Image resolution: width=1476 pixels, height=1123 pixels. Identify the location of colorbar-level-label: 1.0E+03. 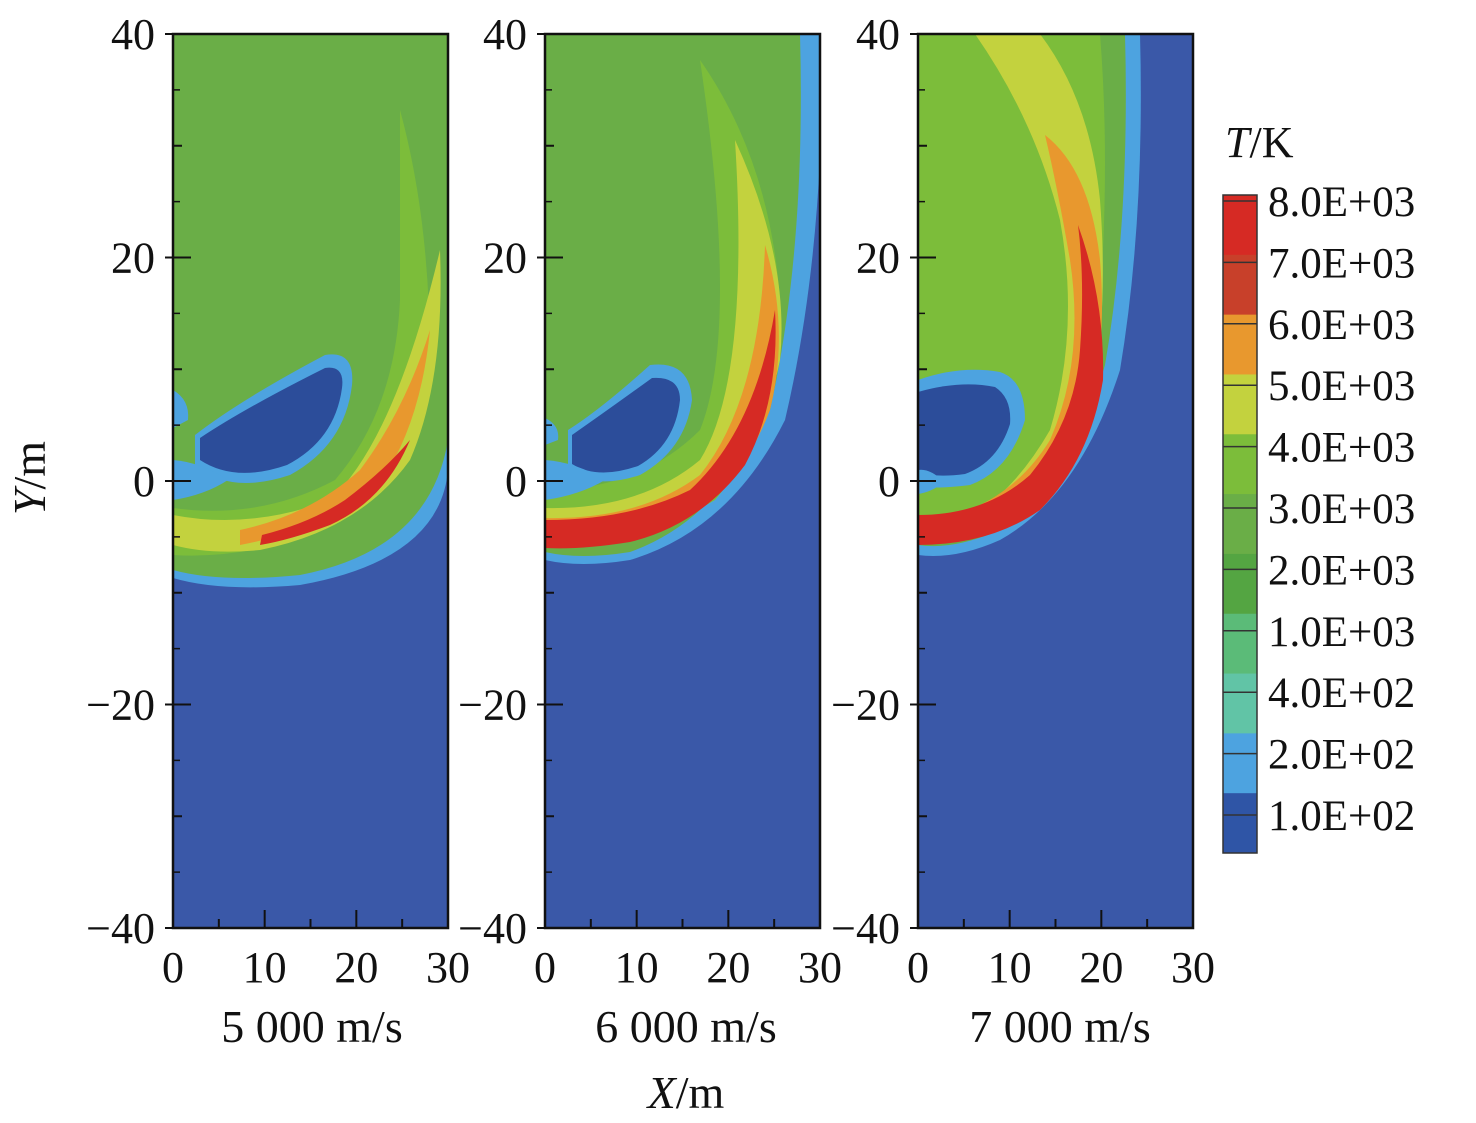
(1341, 632).